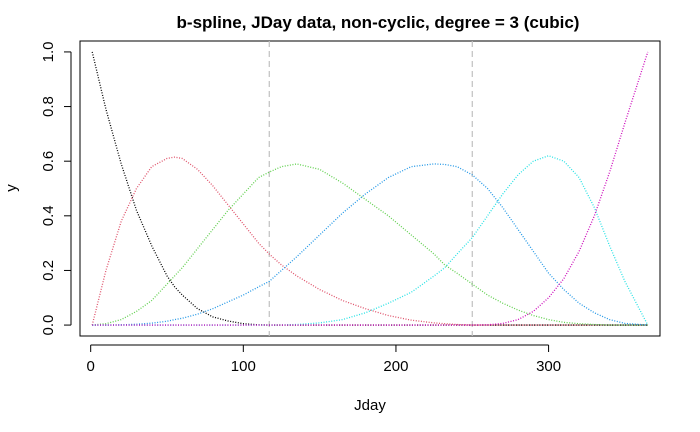 This screenshot has height=432, width=700. Describe the element at coordinates (370, 405) in the screenshot. I see `x-axis-label: Jday` at that location.